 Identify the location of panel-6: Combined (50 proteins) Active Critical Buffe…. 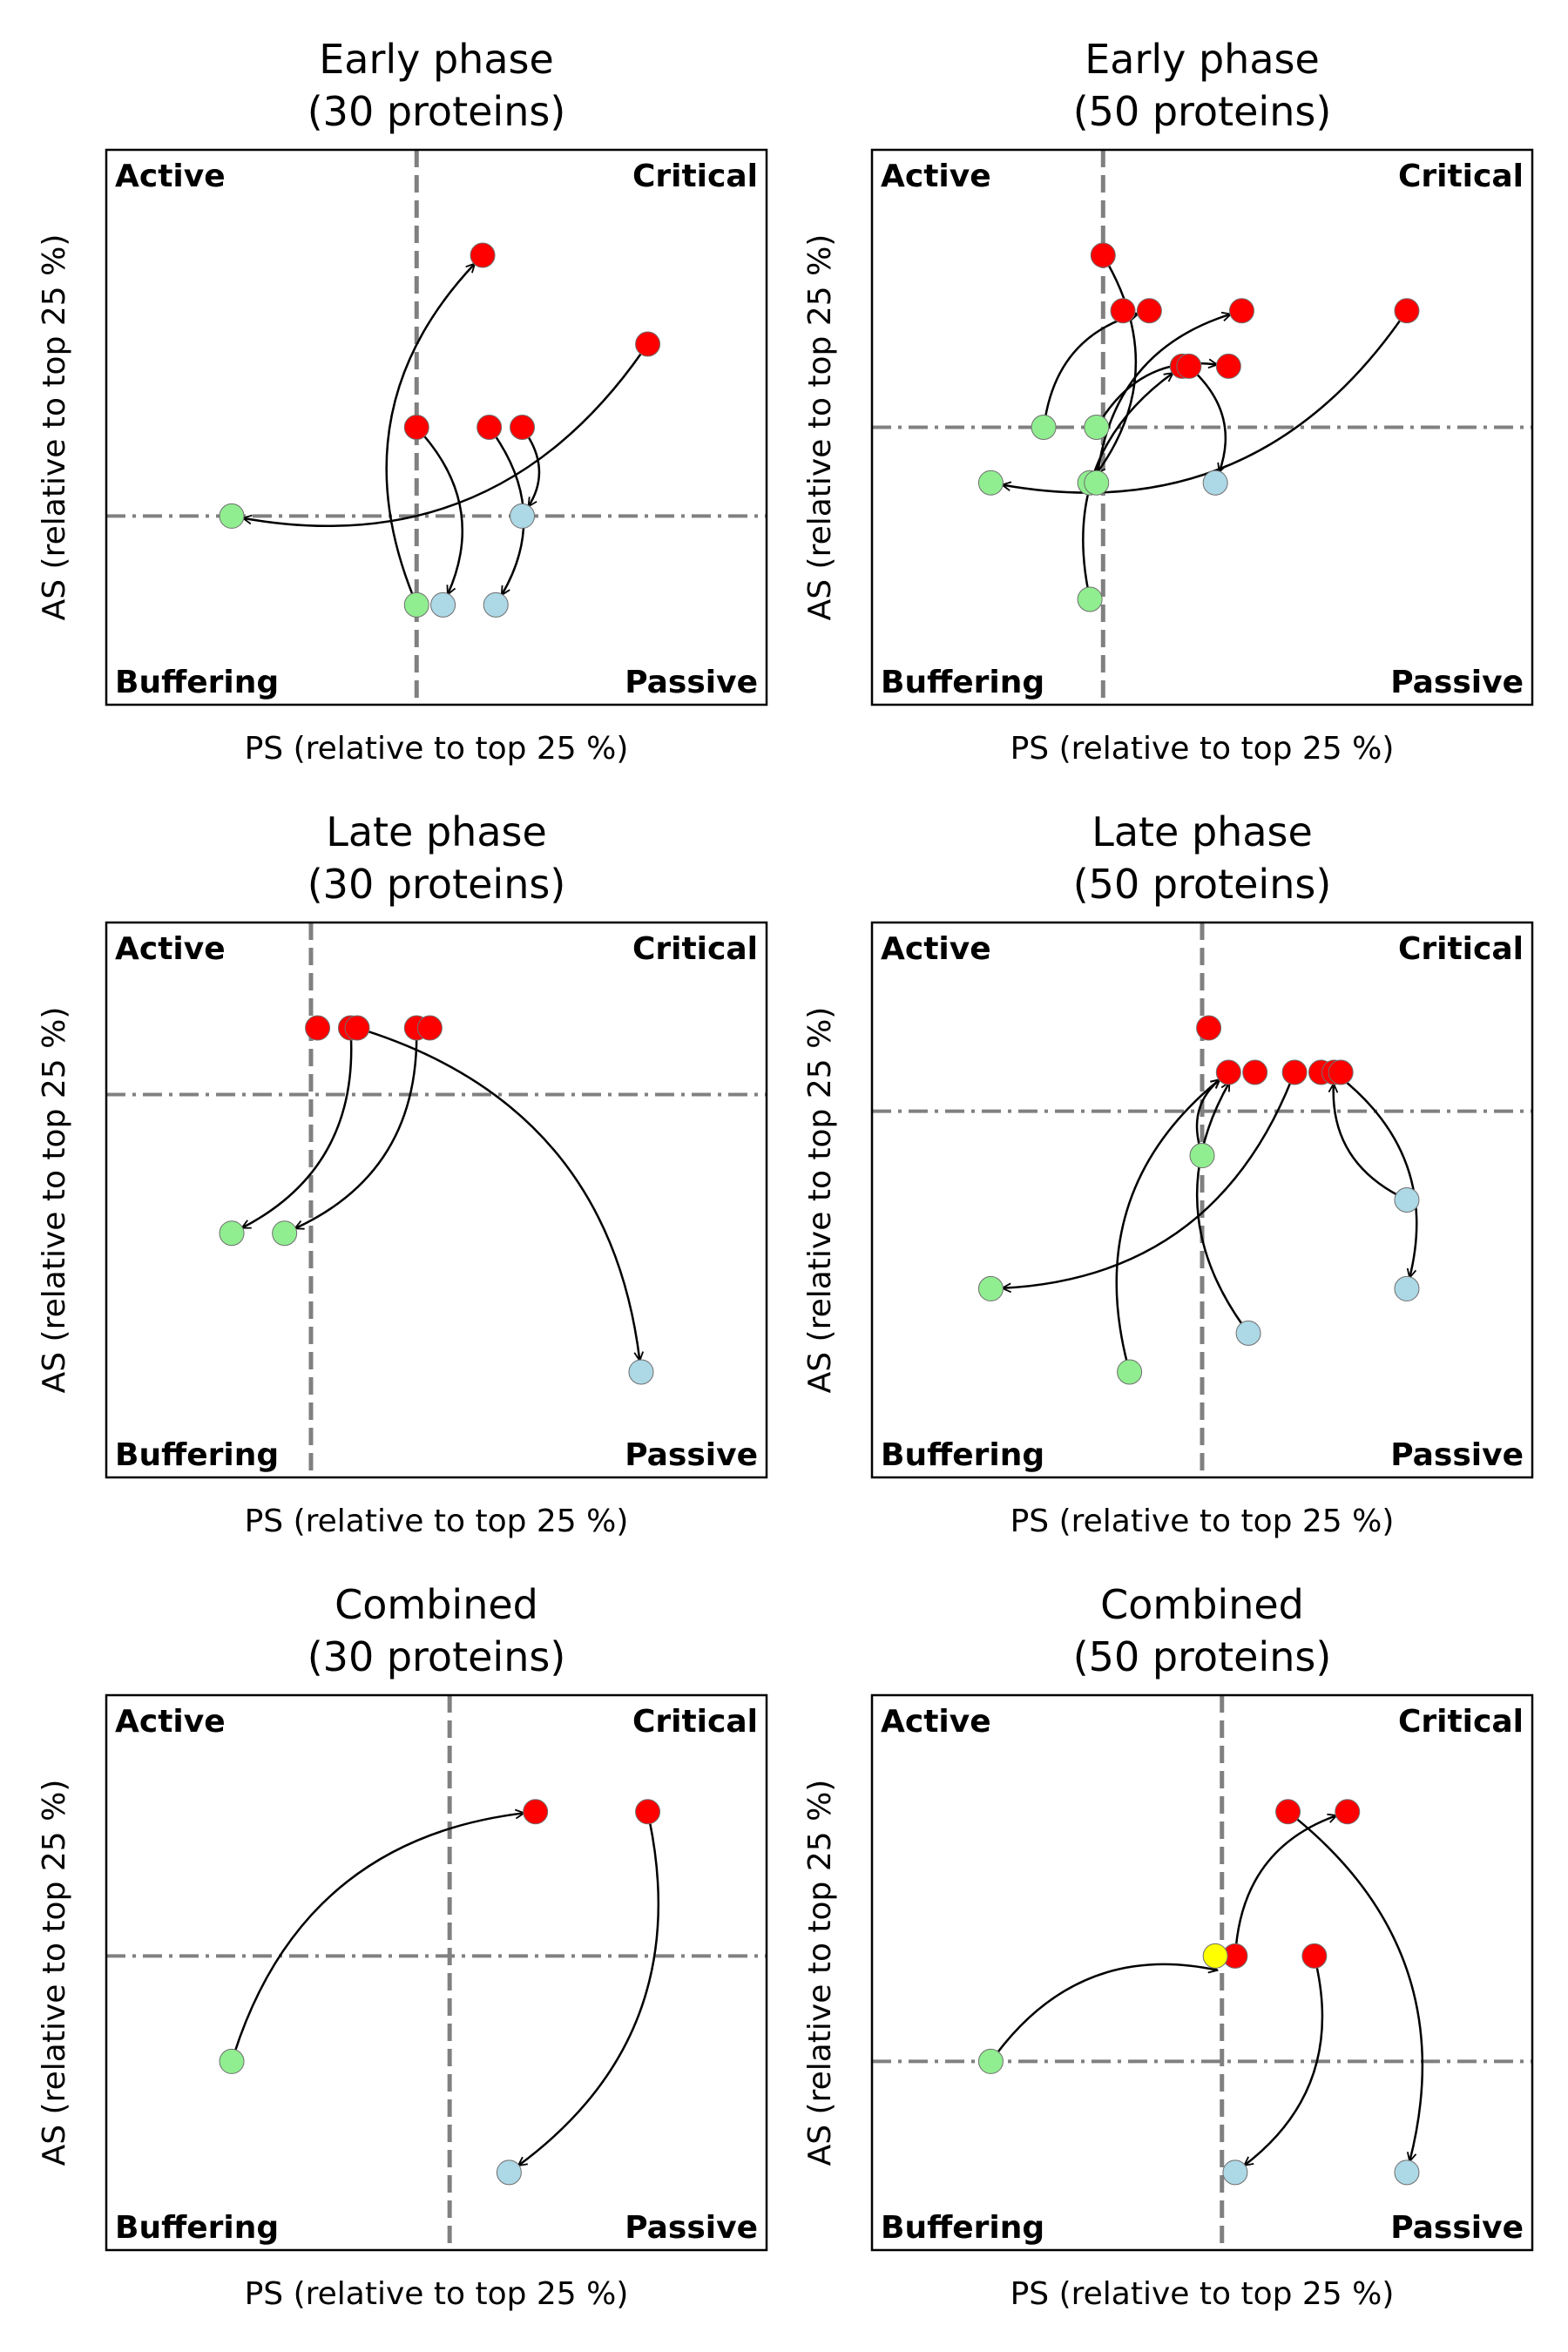
(1168, 1946).